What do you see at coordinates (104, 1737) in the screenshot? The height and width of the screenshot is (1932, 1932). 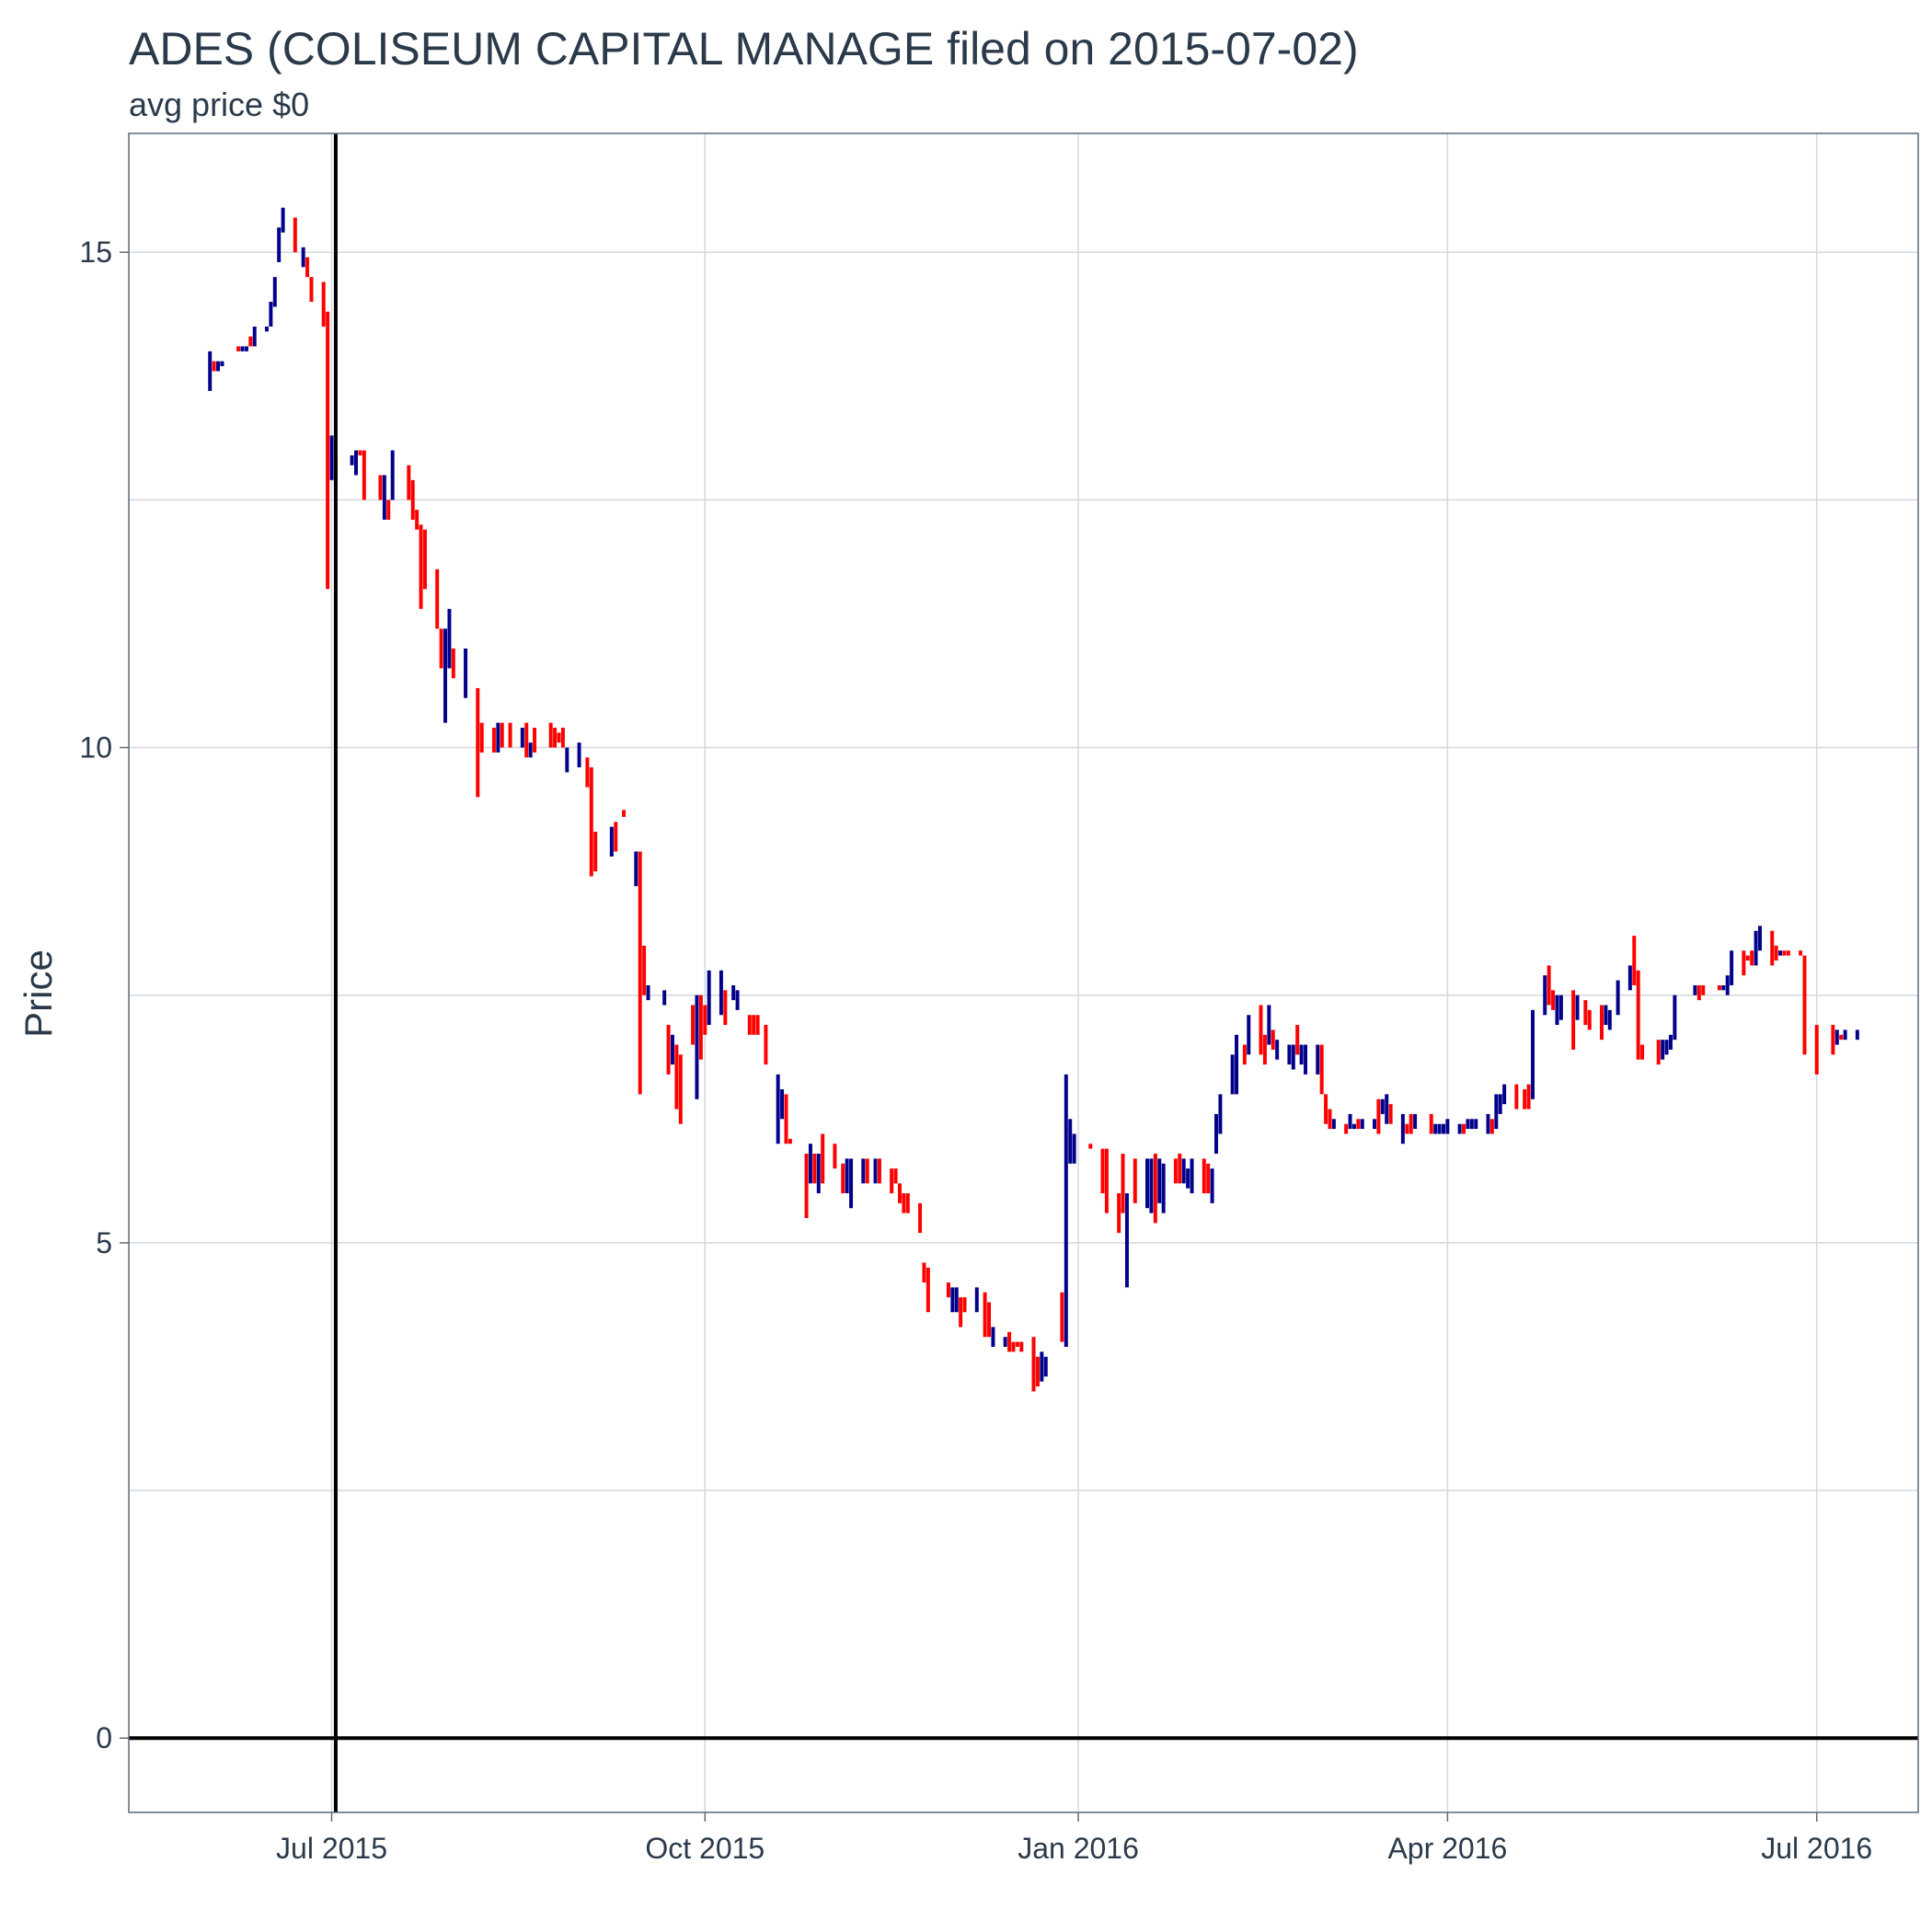 I see `y-tick-label: 0` at bounding box center [104, 1737].